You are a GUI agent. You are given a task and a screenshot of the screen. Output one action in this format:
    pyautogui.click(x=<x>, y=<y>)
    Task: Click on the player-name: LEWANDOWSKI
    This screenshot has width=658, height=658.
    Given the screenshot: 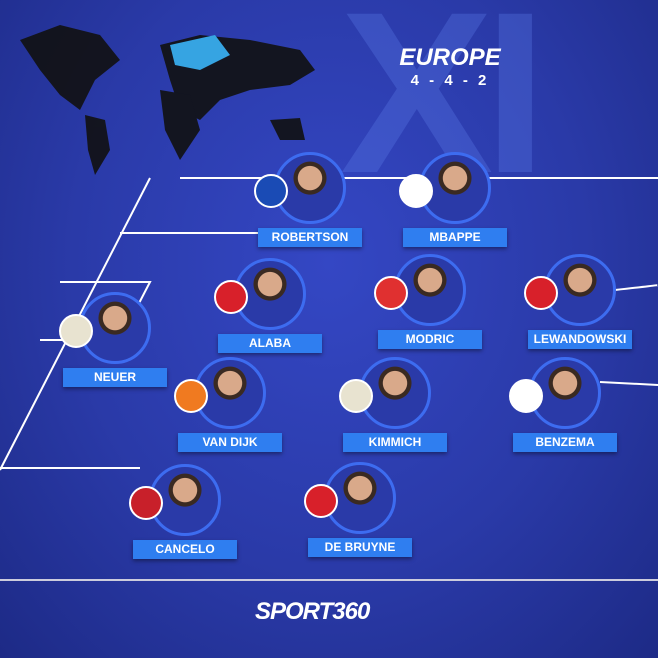 What is the action you would take?
    pyautogui.click(x=580, y=339)
    